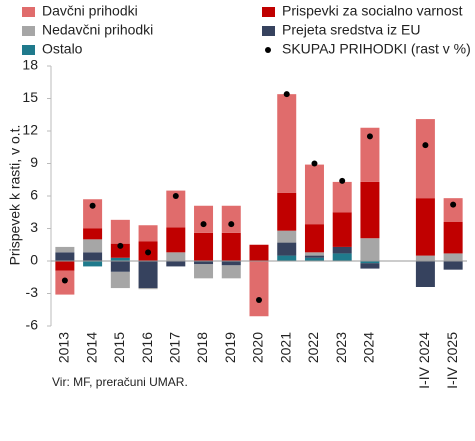 This screenshot has width=475, height=441. I want to click on legend-label: SKUPAJ PRIHODKI (rast v %), so click(376, 49).